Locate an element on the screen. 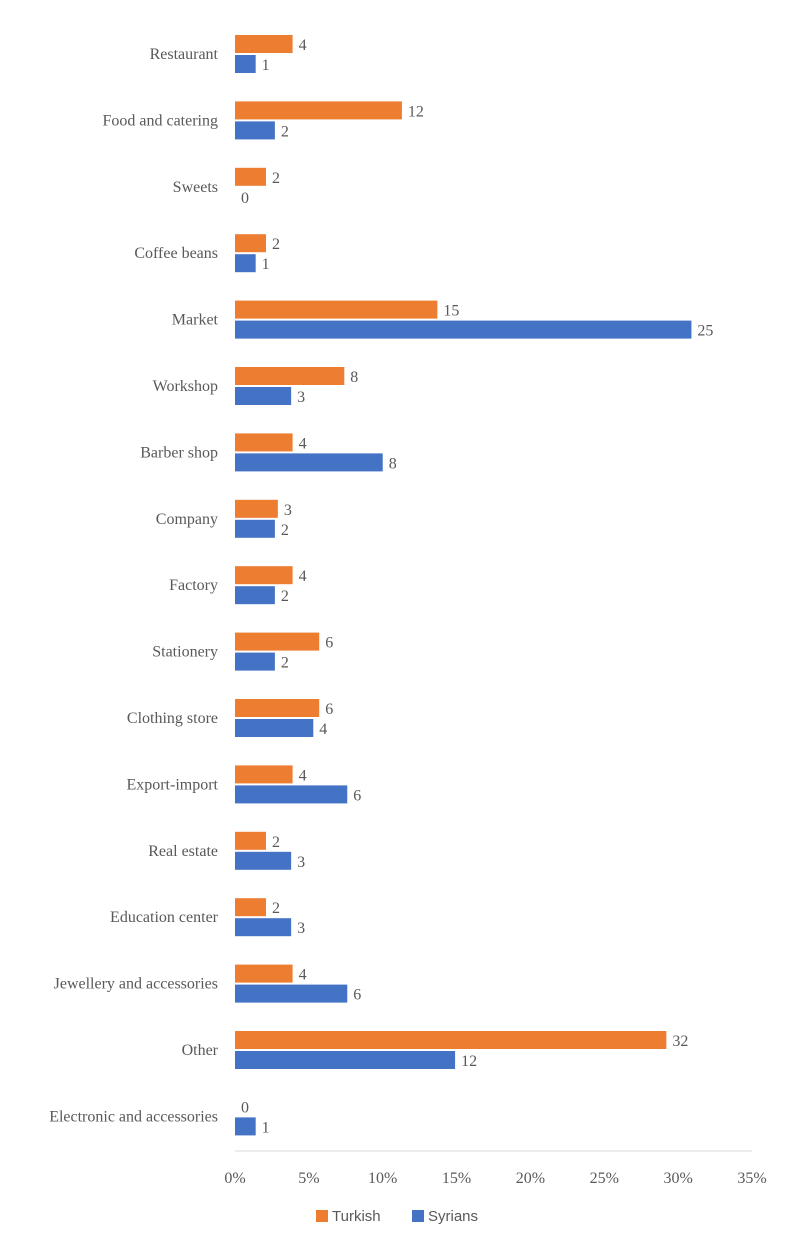 Image resolution: width=792 pixels, height=1247 pixels. data-label-turkish: 0 is located at coordinates (245, 1107).